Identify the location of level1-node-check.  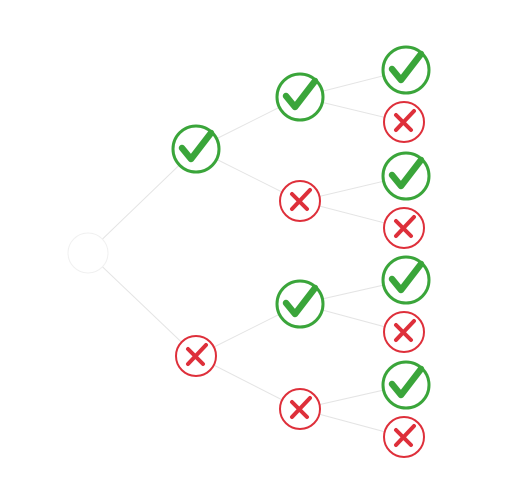
(196, 149).